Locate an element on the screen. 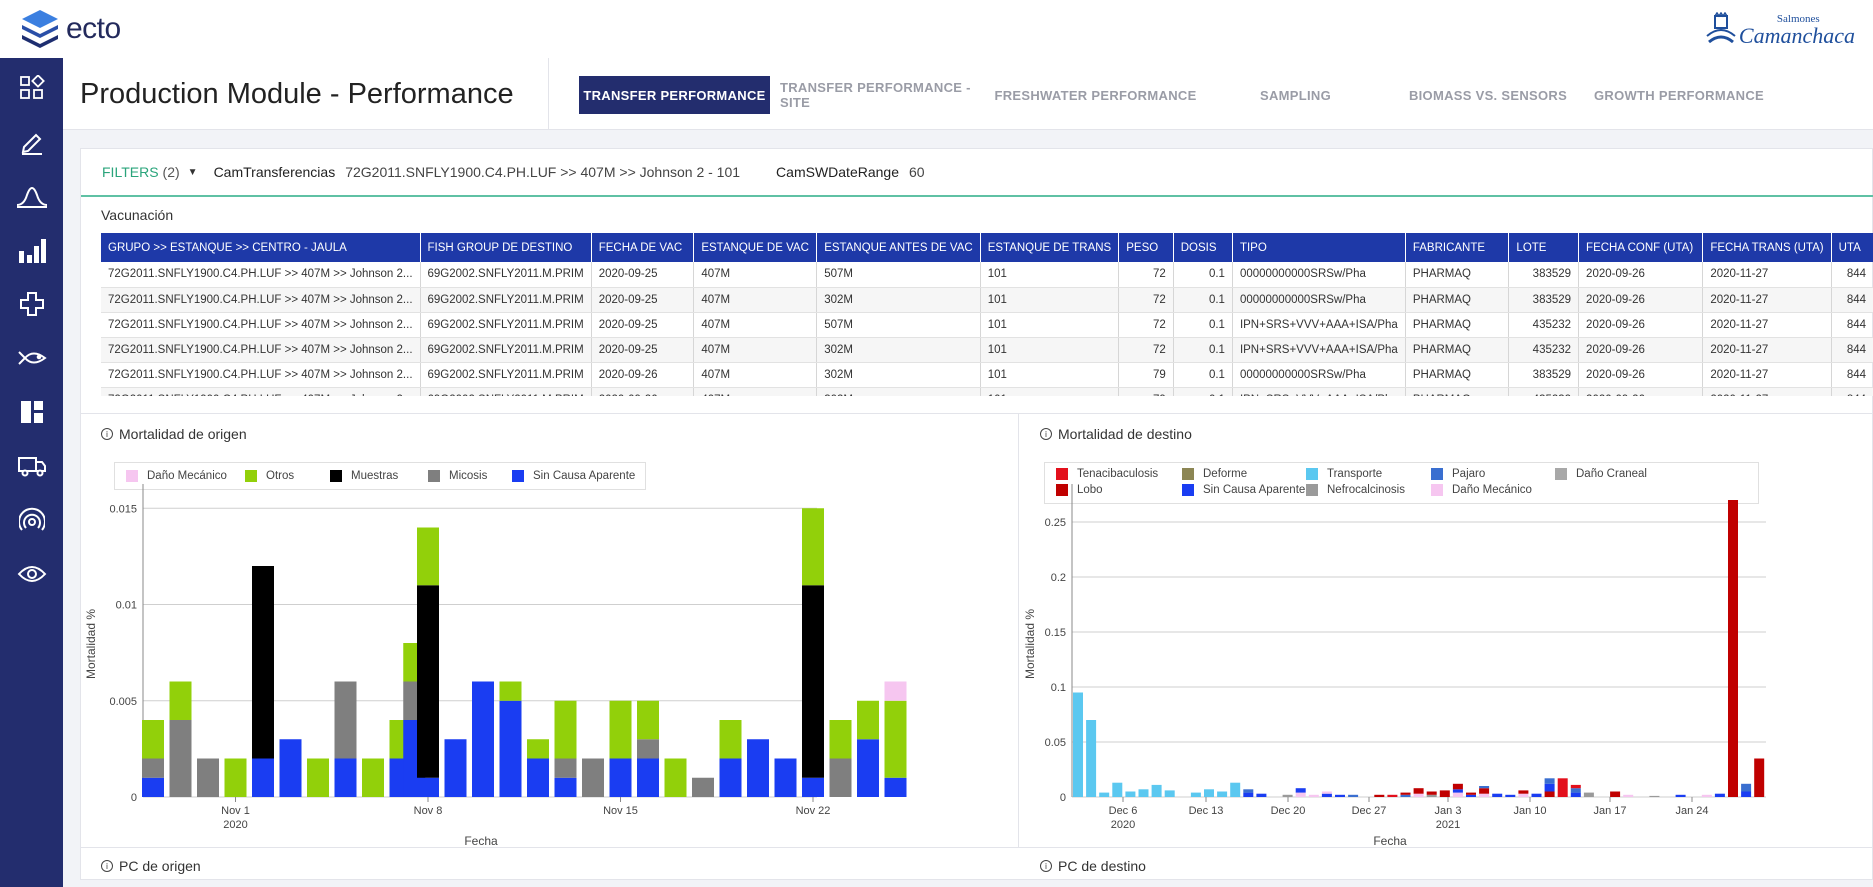  legend-item: Daño Craneal is located at coordinates (1601, 474).